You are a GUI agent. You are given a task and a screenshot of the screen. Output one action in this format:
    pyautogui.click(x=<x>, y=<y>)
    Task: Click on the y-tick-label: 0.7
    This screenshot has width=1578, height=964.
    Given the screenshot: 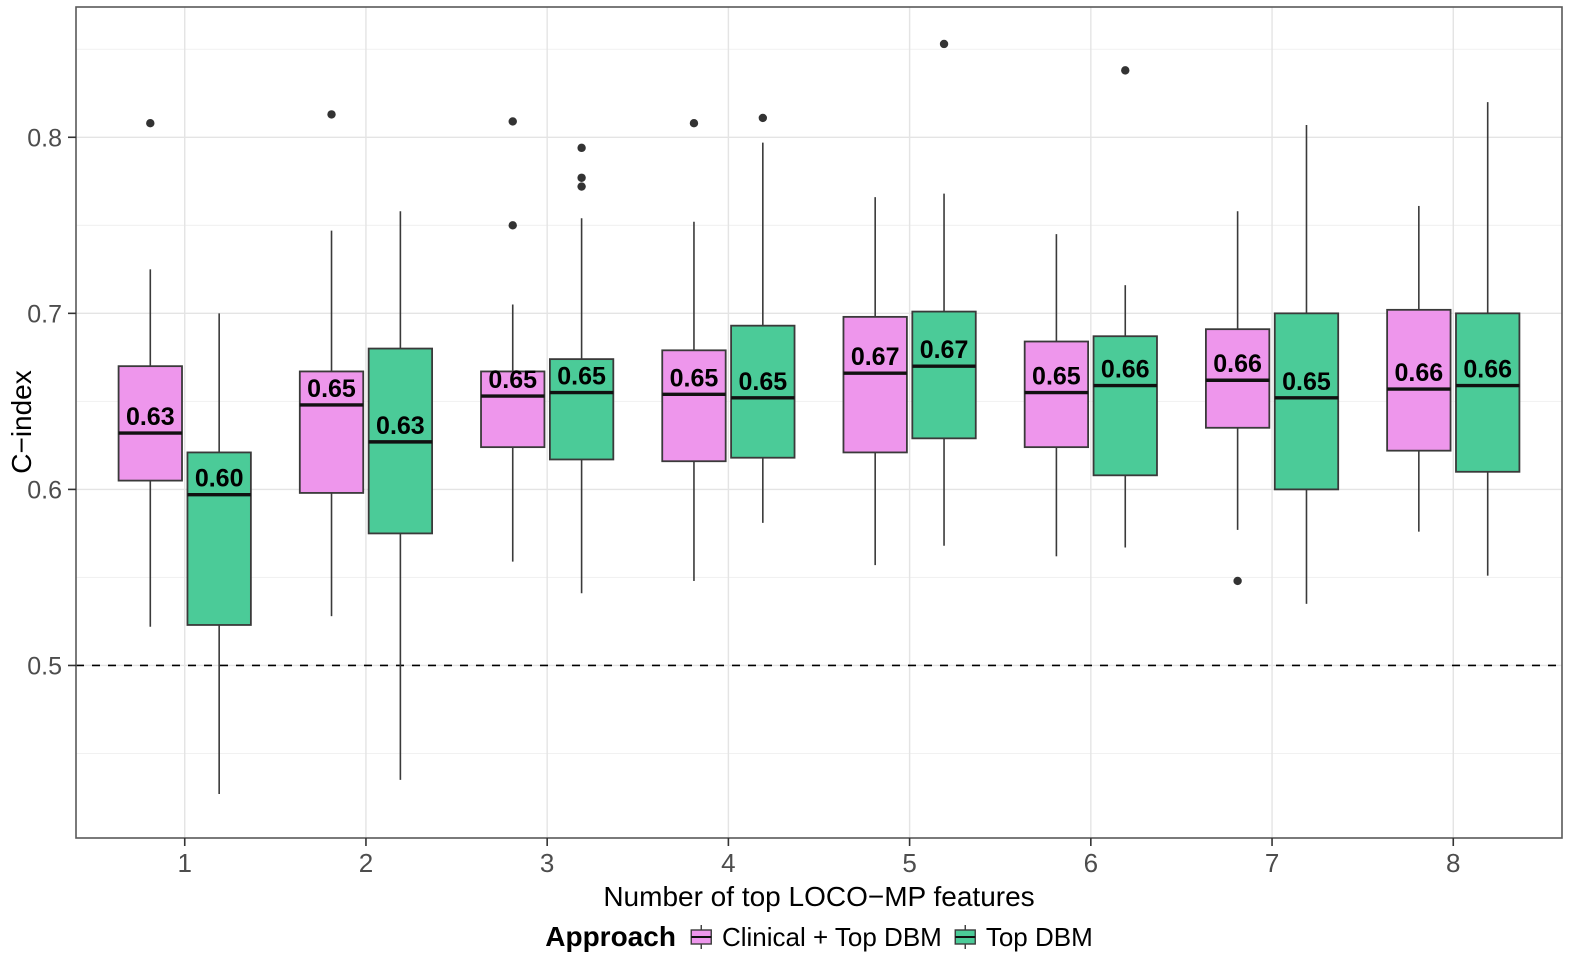 What is the action you would take?
    pyautogui.click(x=44, y=314)
    